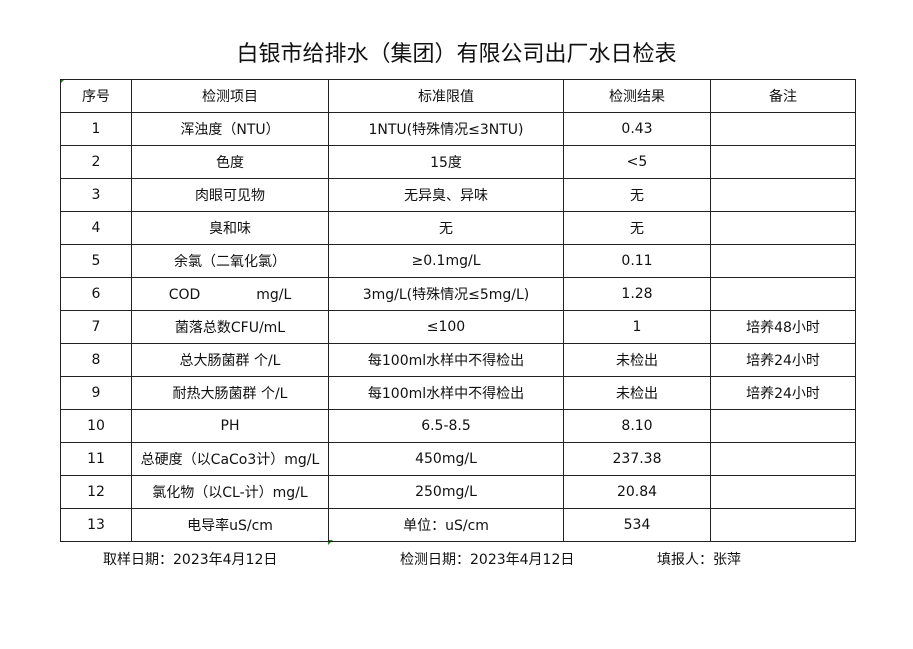 This screenshot has height=649, width=913. I want to click on table-cell: 3, so click(96, 195).